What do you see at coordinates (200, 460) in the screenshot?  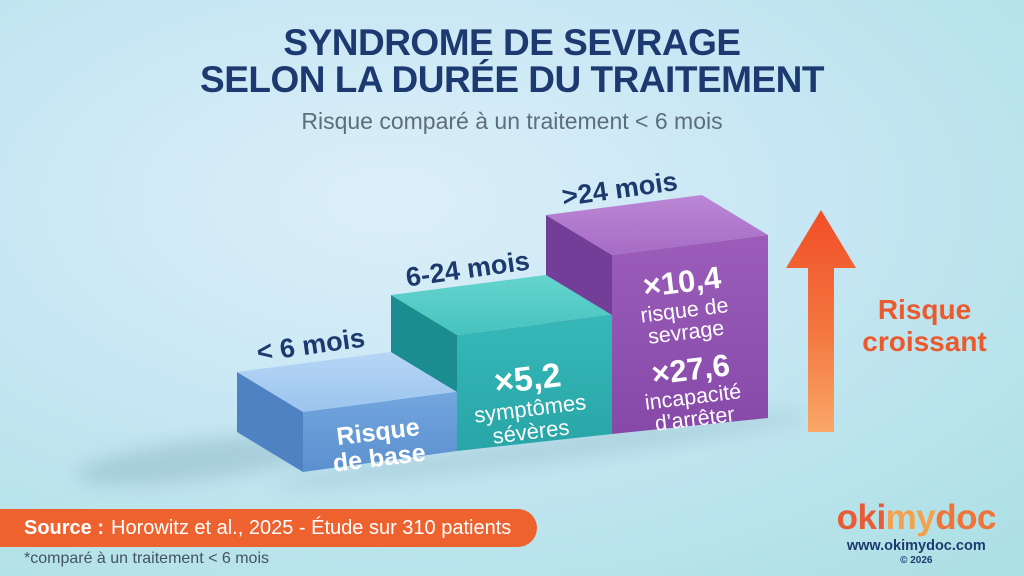 I see `ground-shadow-left` at bounding box center [200, 460].